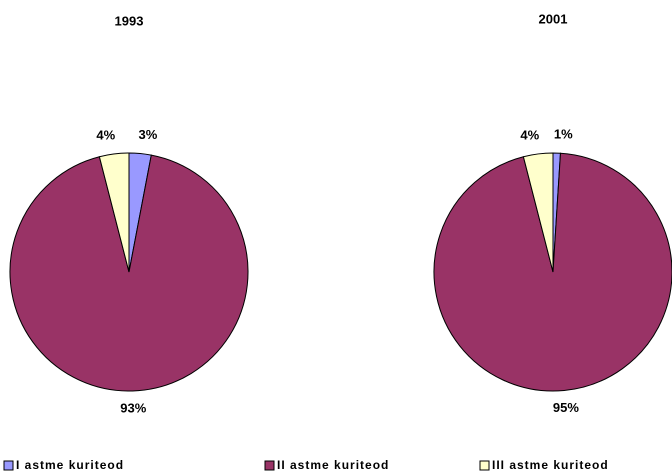 Image resolution: width=672 pixels, height=474 pixels. Describe the element at coordinates (550, 465) in the screenshot. I see `legend-label: III astme kuriteod` at that location.